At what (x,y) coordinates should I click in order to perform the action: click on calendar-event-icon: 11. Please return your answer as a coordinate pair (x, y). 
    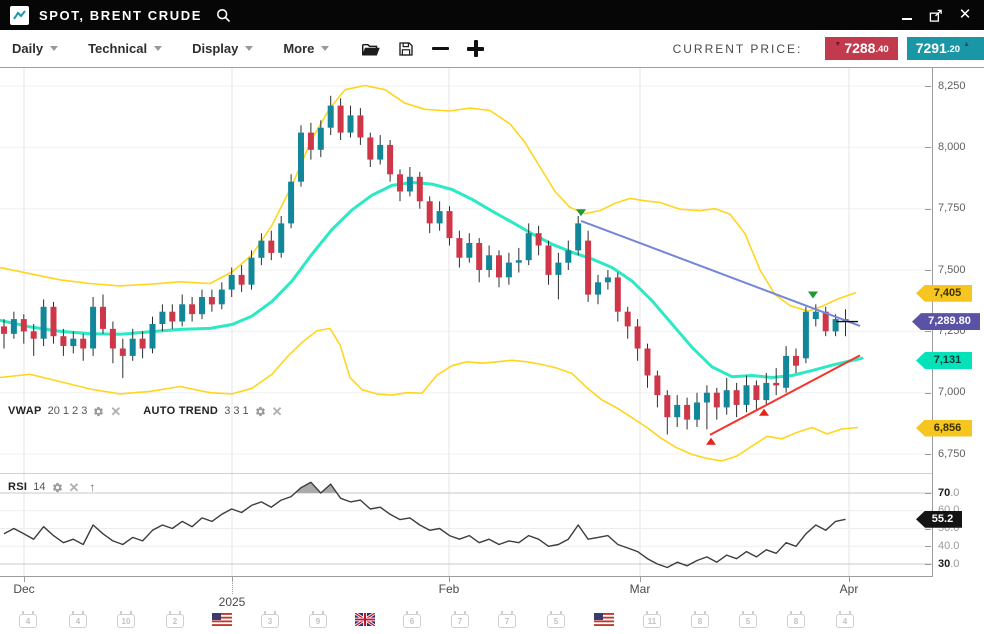
    Looking at the image, I should click on (652, 619).